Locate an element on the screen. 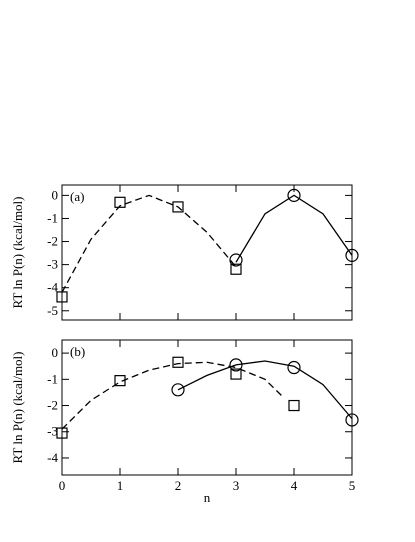 The width and height of the screenshot is (415, 542). x-tick-label: 3 is located at coordinates (236, 485).